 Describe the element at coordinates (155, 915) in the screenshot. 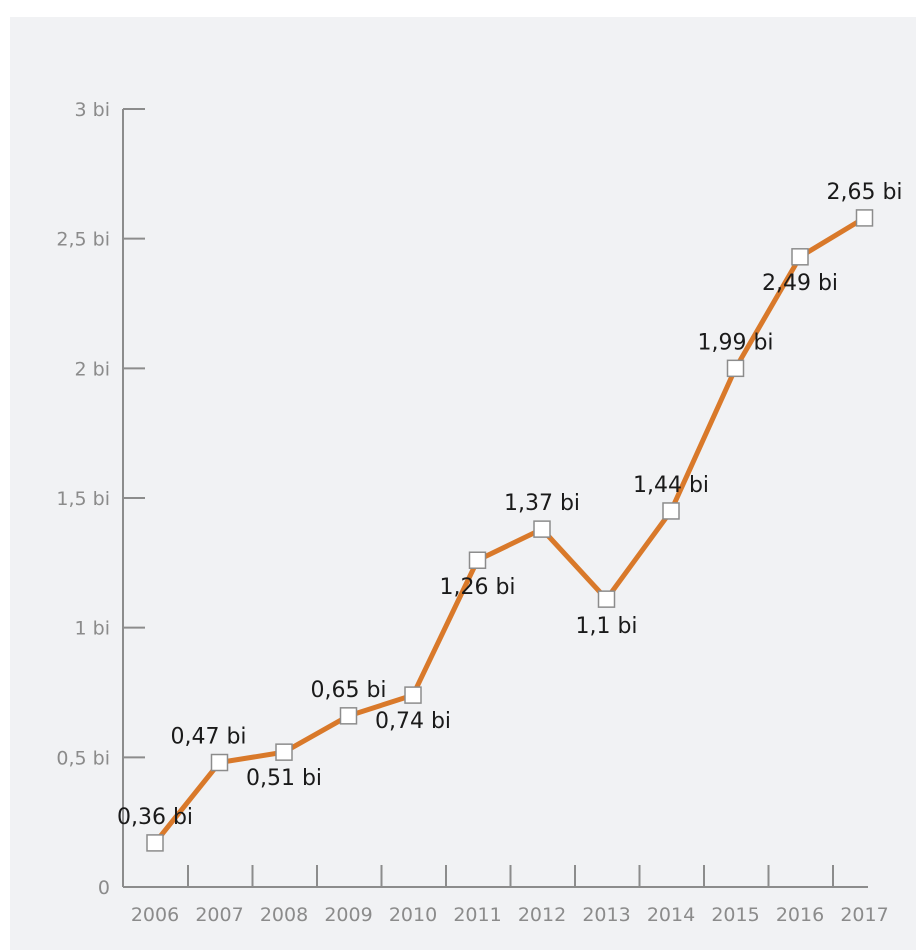

I see `x-tick-label: 2006` at that location.